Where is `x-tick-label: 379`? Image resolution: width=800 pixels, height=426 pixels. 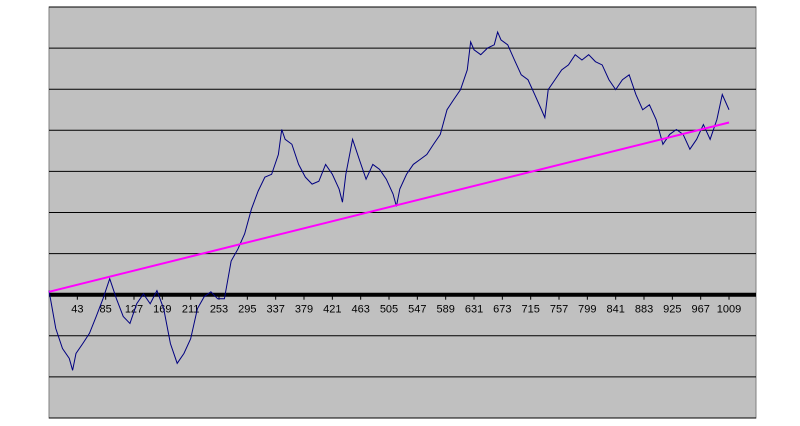
x-tick-label: 379 is located at coordinates (304, 310).